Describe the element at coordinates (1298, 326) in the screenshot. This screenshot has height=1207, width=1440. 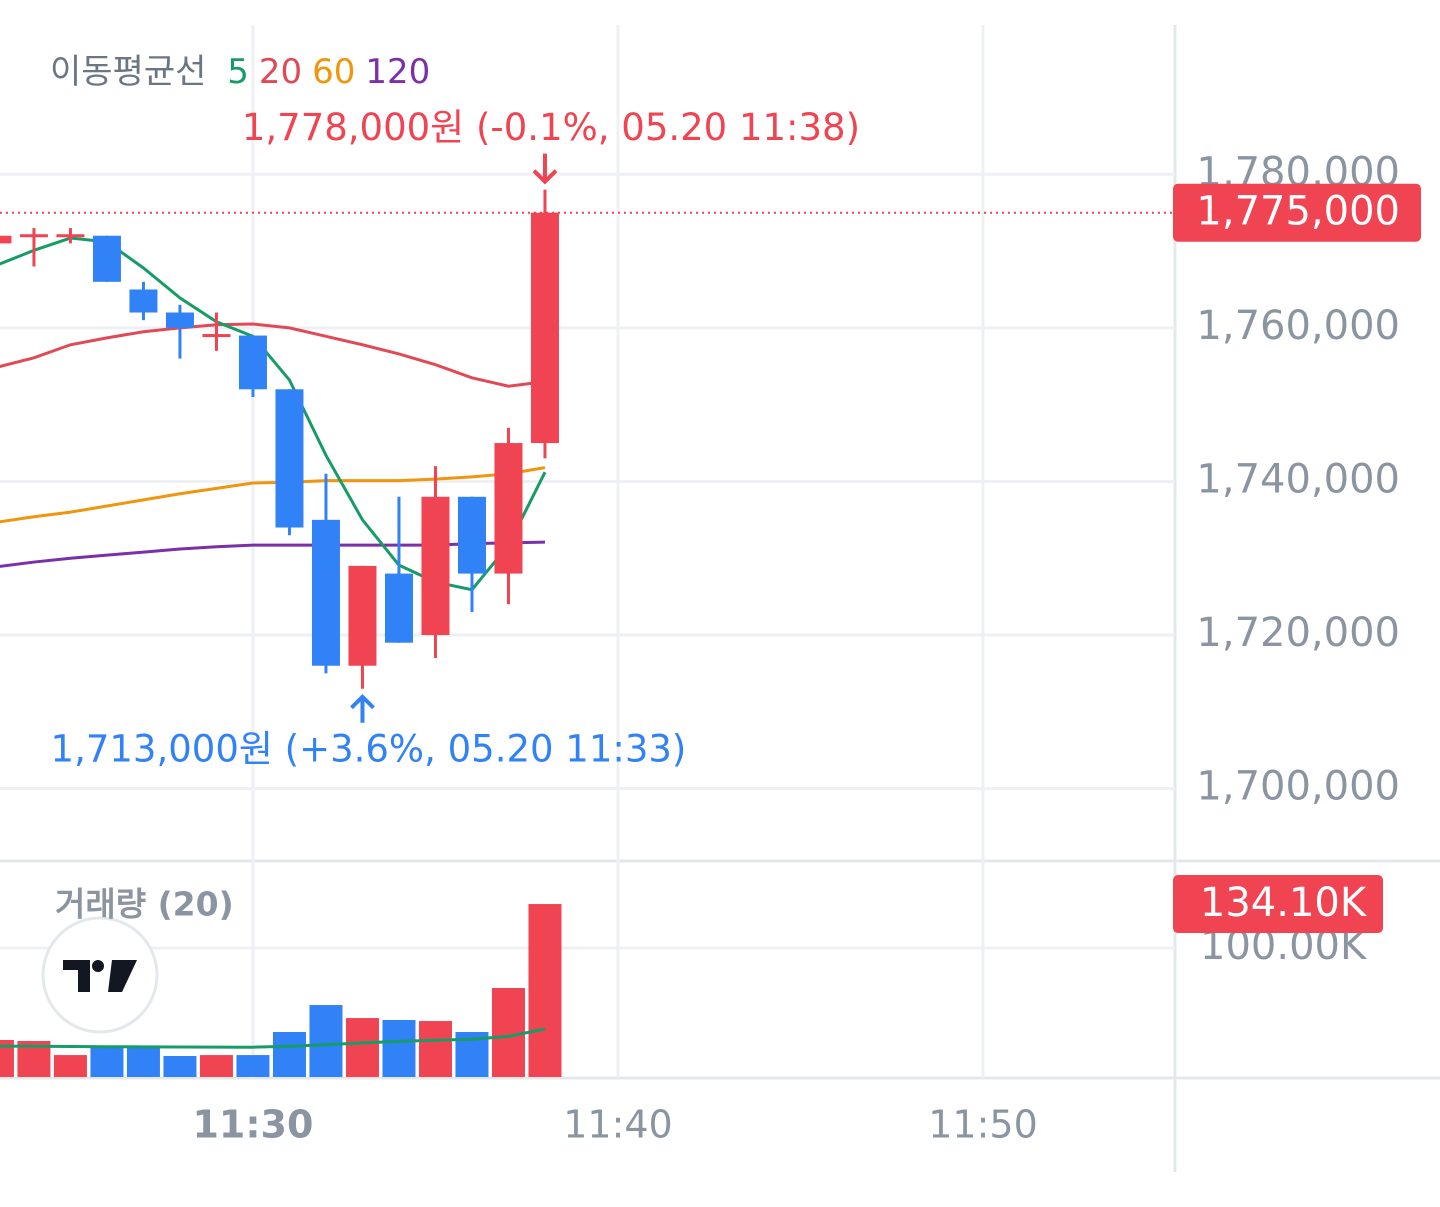
I see `y-tick-label: 1,760,000` at that location.